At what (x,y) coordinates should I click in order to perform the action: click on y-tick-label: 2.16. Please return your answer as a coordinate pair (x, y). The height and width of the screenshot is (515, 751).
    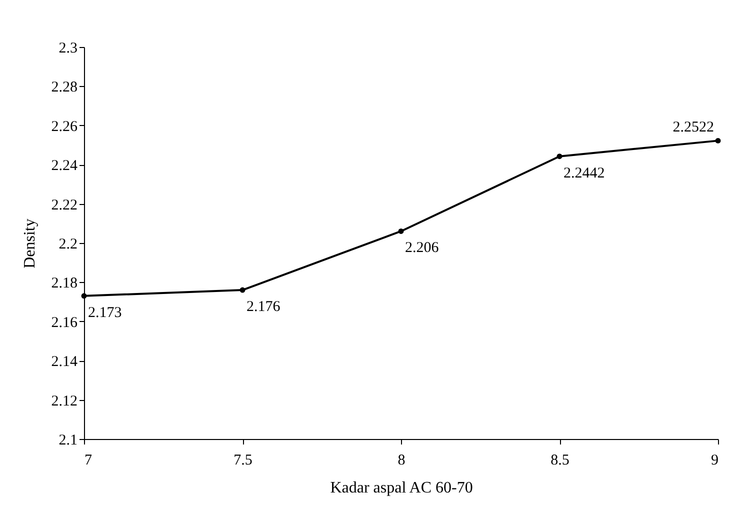
    Looking at the image, I should click on (64, 322).